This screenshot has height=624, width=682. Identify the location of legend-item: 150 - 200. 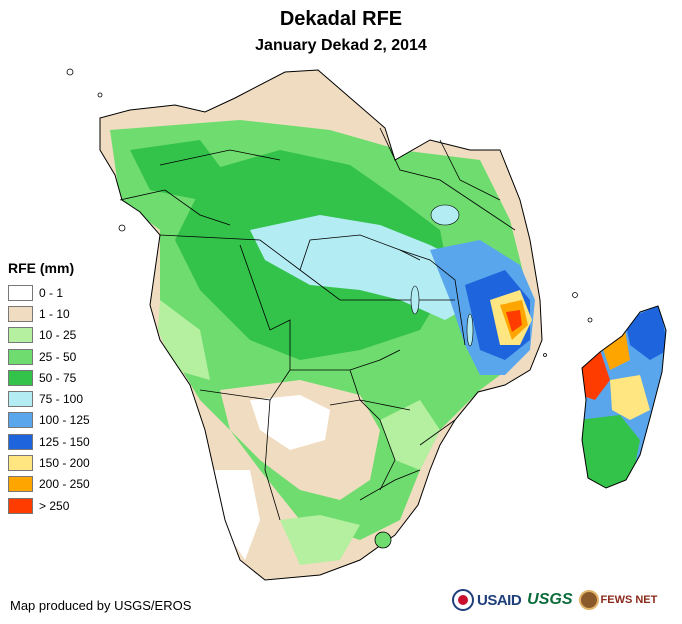
(49, 462).